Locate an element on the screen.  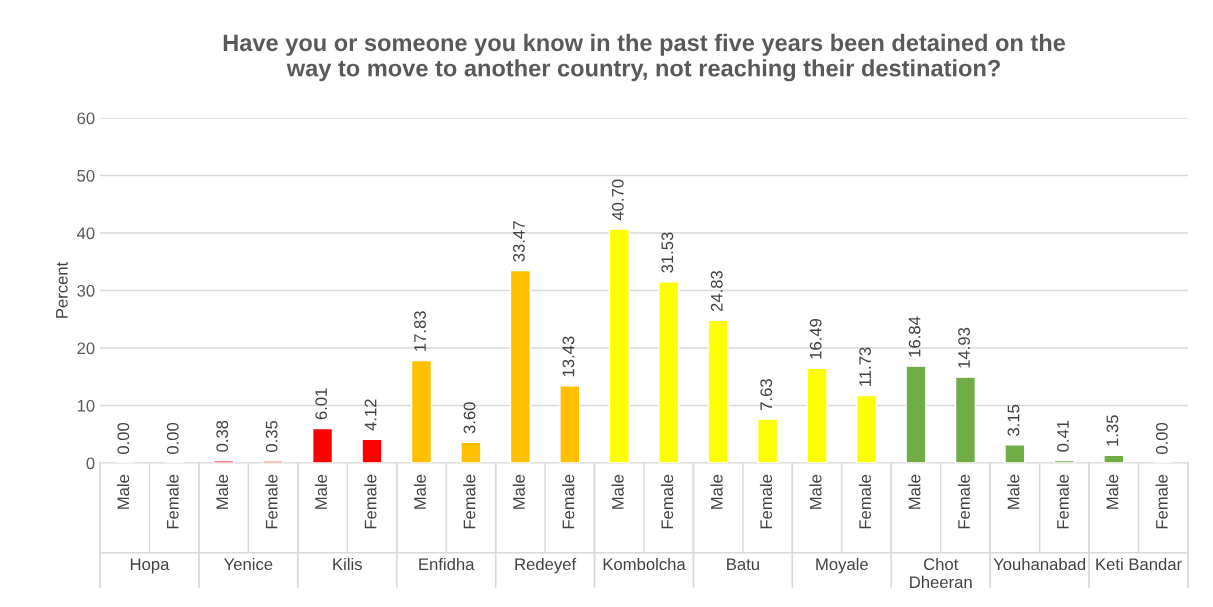
text: Yenice is located at coordinates (248, 564).